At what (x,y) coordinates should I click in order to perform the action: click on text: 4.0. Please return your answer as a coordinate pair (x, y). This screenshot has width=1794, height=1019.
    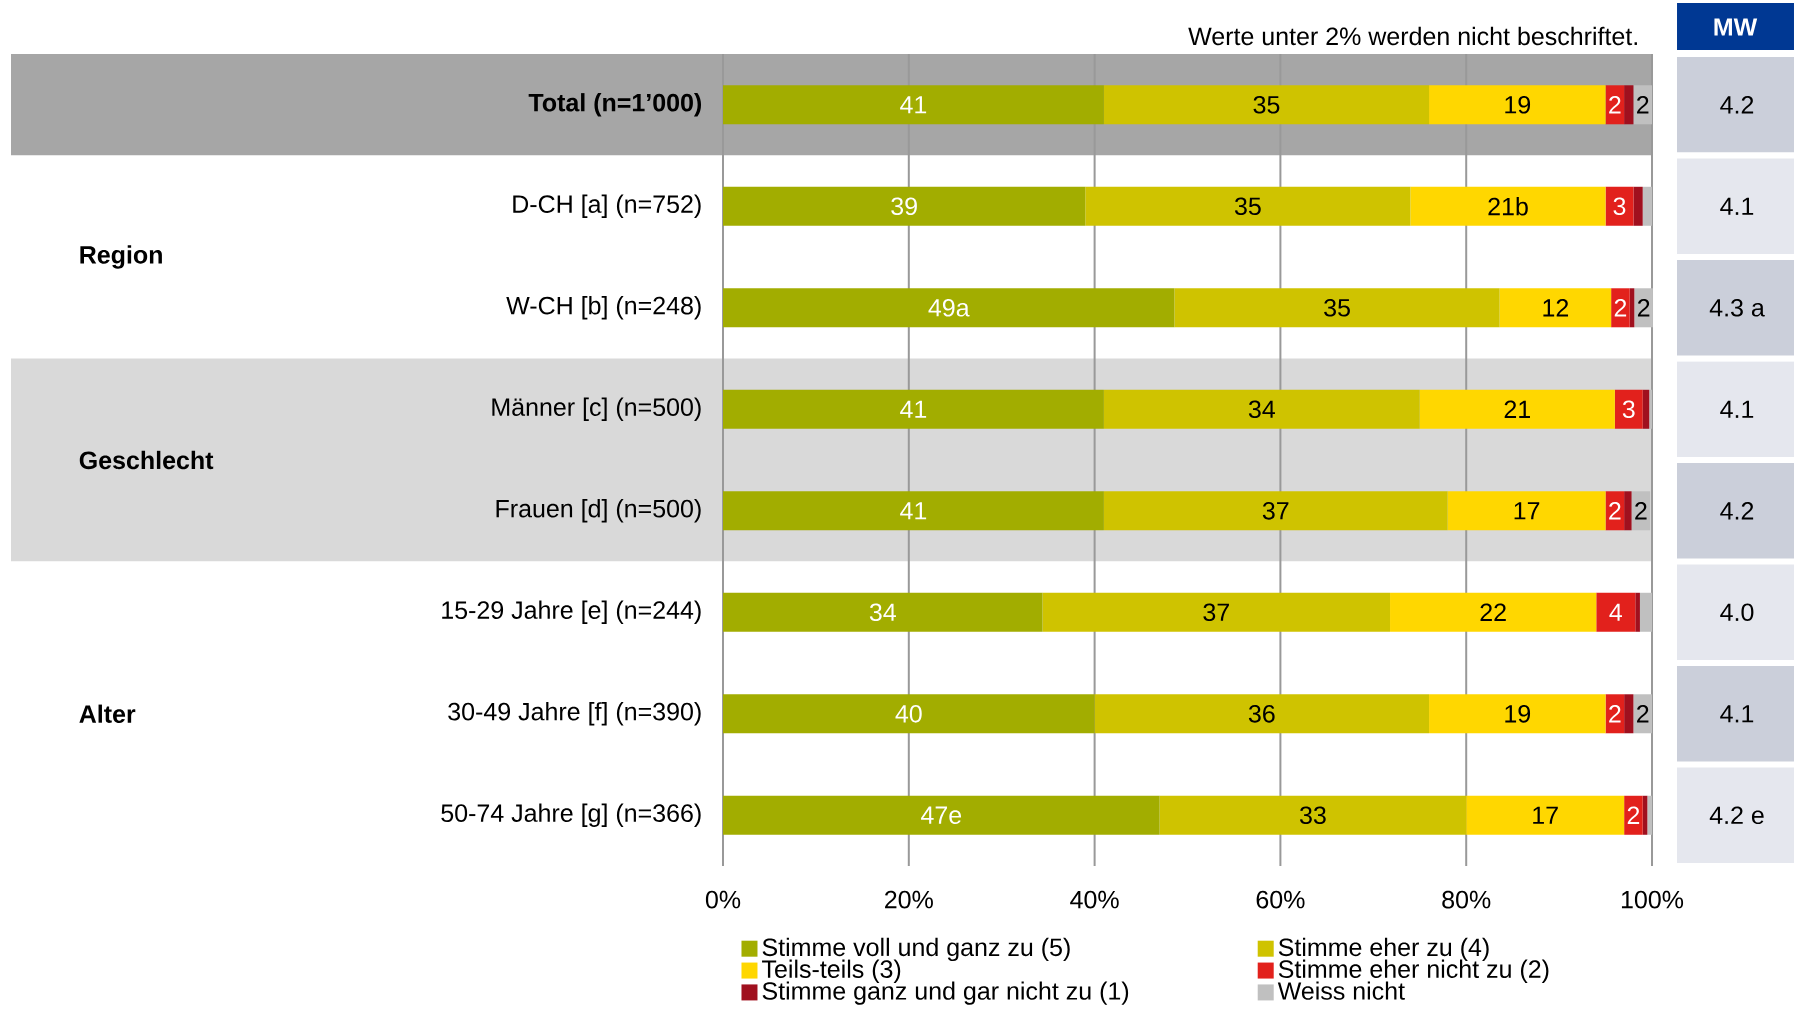
    Looking at the image, I should click on (1737, 612).